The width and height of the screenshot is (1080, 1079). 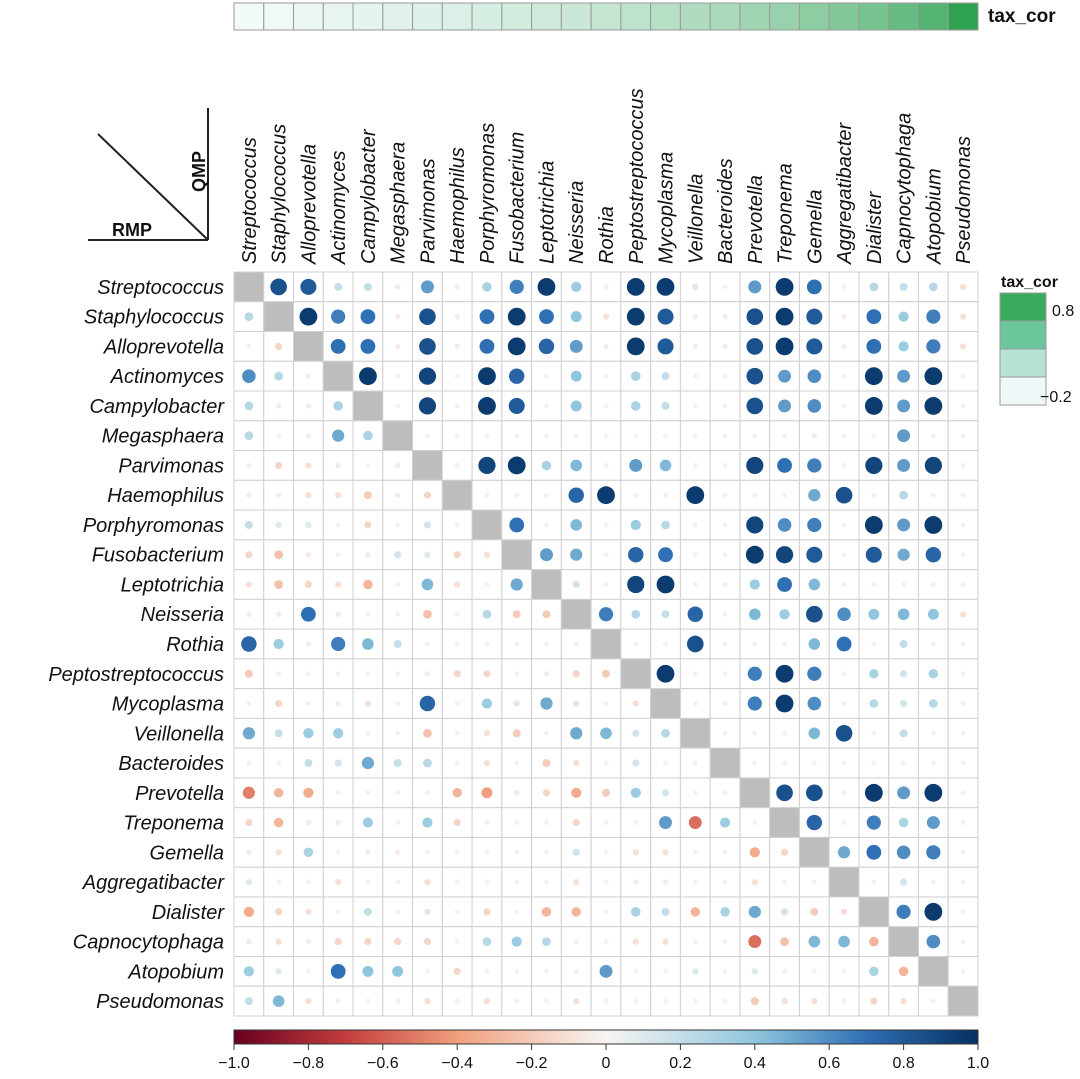 What do you see at coordinates (815, 227) in the screenshot?
I see `column-label: Gemella` at bounding box center [815, 227].